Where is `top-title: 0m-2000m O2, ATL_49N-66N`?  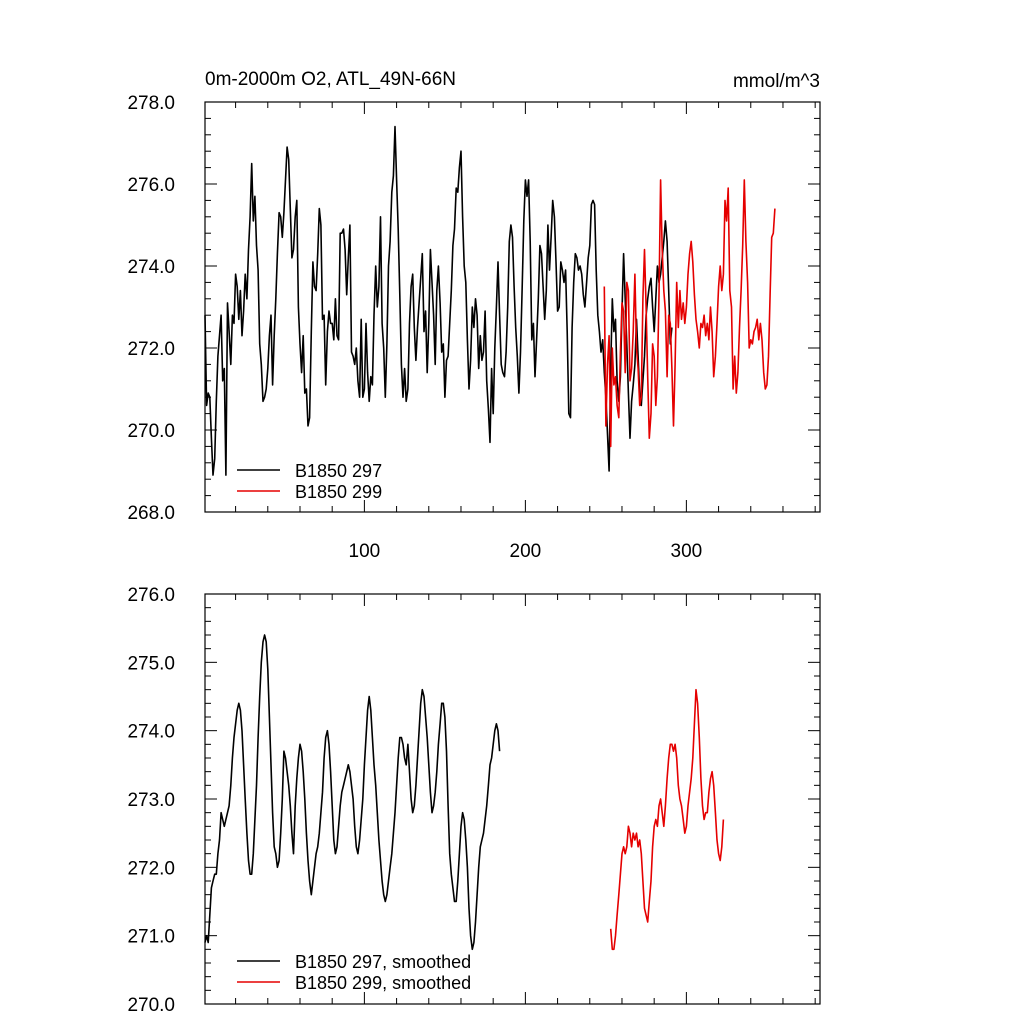
top-title: 0m-2000m O2, ATL_49N-66N is located at coordinates (330, 79).